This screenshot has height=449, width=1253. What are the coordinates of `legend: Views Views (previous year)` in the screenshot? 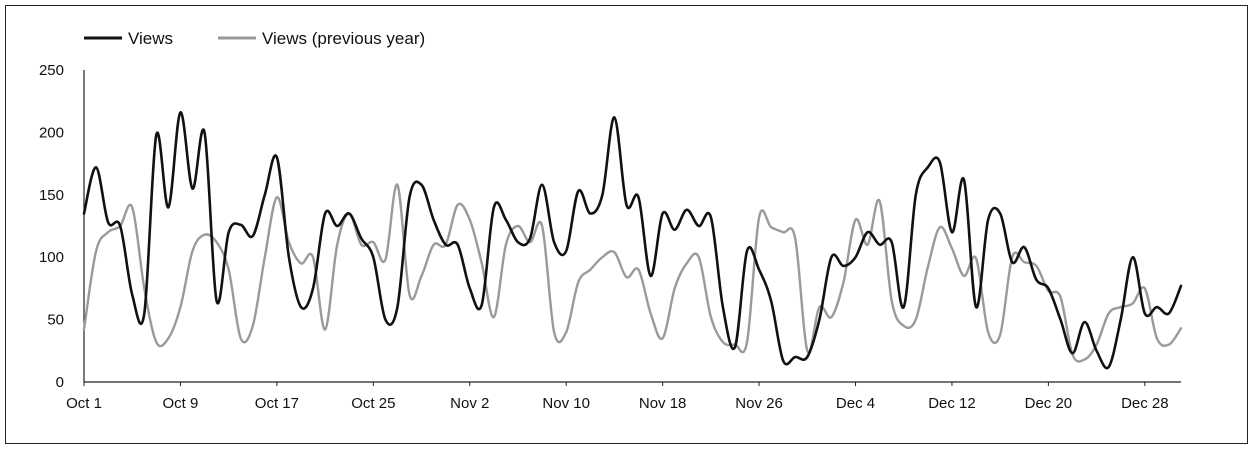 It's located at (254, 38).